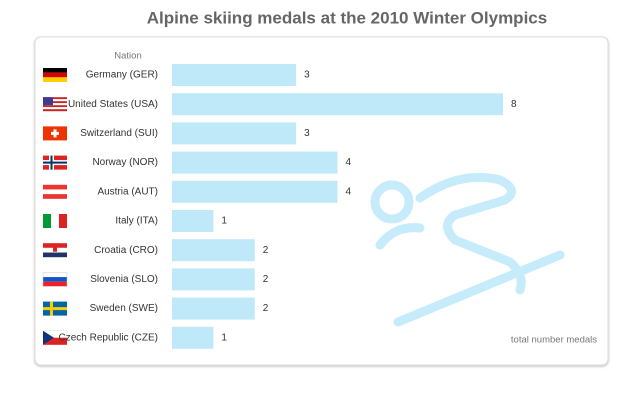 The image size is (640, 402). Describe the element at coordinates (126, 250) in the screenshot. I see `y-tick-label: Croatia (CRO)` at that location.